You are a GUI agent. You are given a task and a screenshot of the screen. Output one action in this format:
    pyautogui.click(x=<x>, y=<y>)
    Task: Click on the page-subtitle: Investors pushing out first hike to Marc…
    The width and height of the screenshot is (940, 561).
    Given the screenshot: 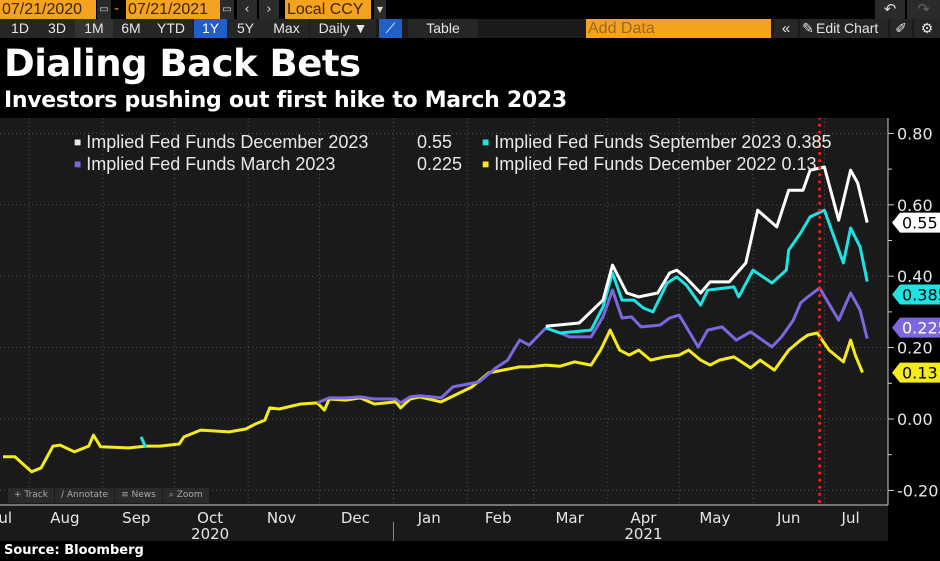 What is the action you would take?
    pyautogui.click(x=285, y=100)
    